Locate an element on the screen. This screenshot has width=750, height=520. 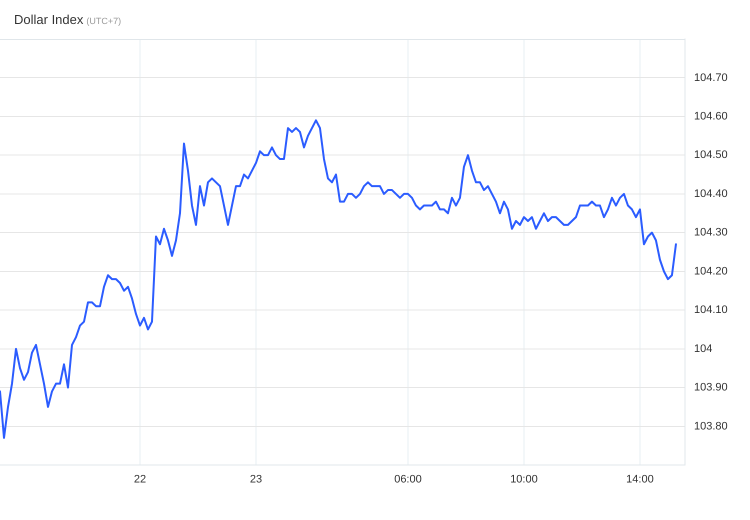
y-tick-label: 104.30 is located at coordinates (711, 232).